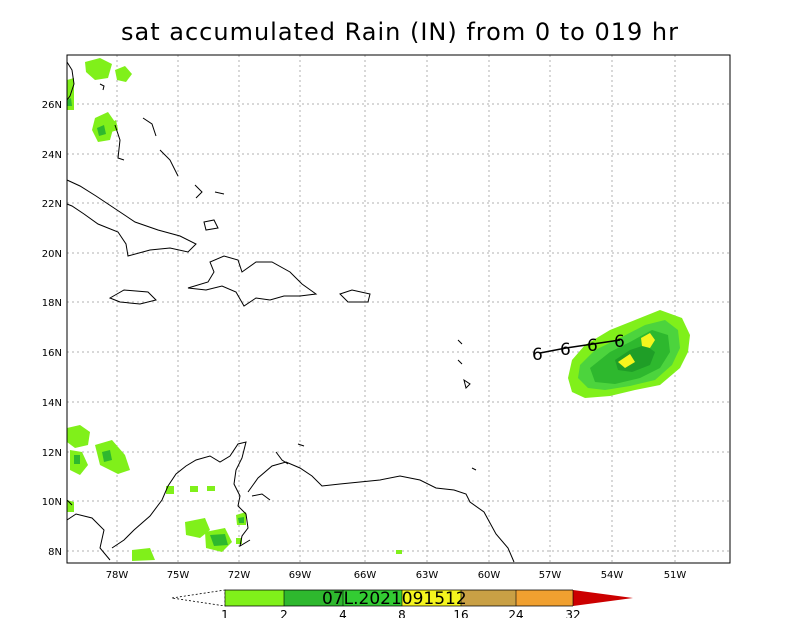 The width and height of the screenshot is (800, 618). Describe the element at coordinates (52, 403) in the screenshot. I see `y-tick-label: 14N` at that location.